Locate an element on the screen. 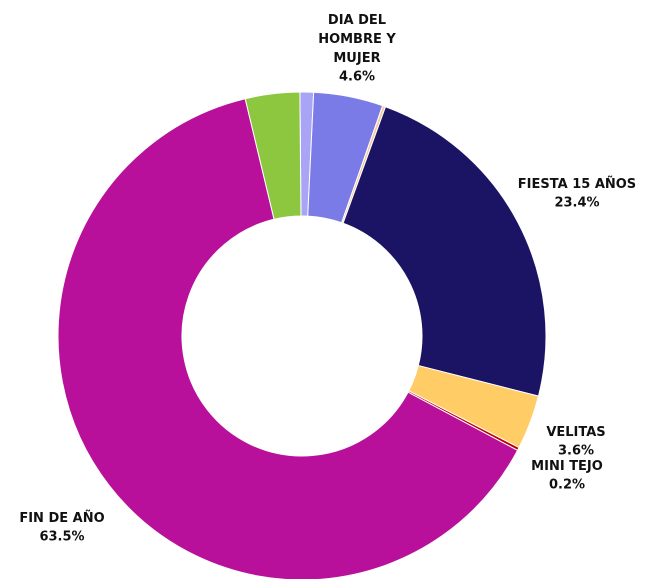 This screenshot has width=648, height=579. slice-value-label: 4.6% is located at coordinates (357, 77).